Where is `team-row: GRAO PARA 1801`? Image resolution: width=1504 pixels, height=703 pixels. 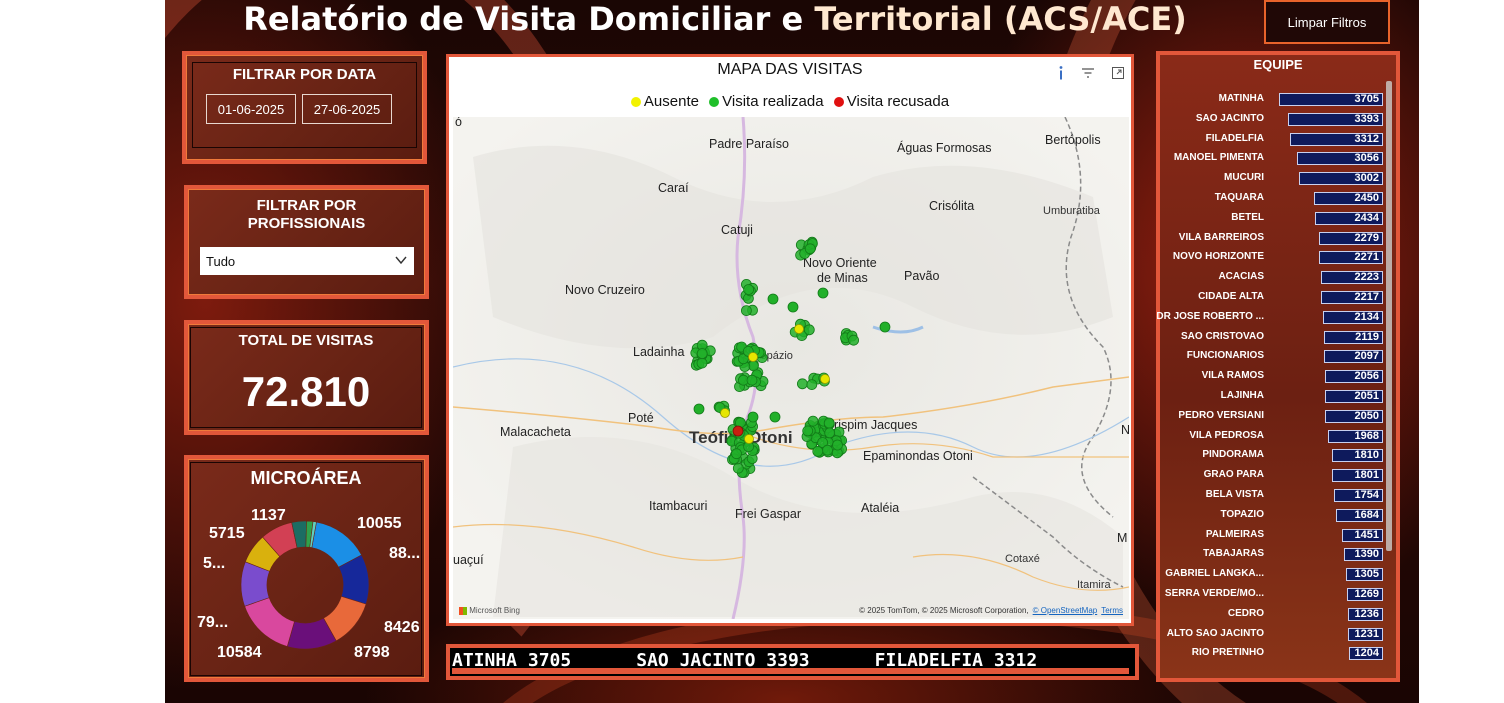
team-row: GRAO PARA 1801 is located at coordinates (1275, 476).